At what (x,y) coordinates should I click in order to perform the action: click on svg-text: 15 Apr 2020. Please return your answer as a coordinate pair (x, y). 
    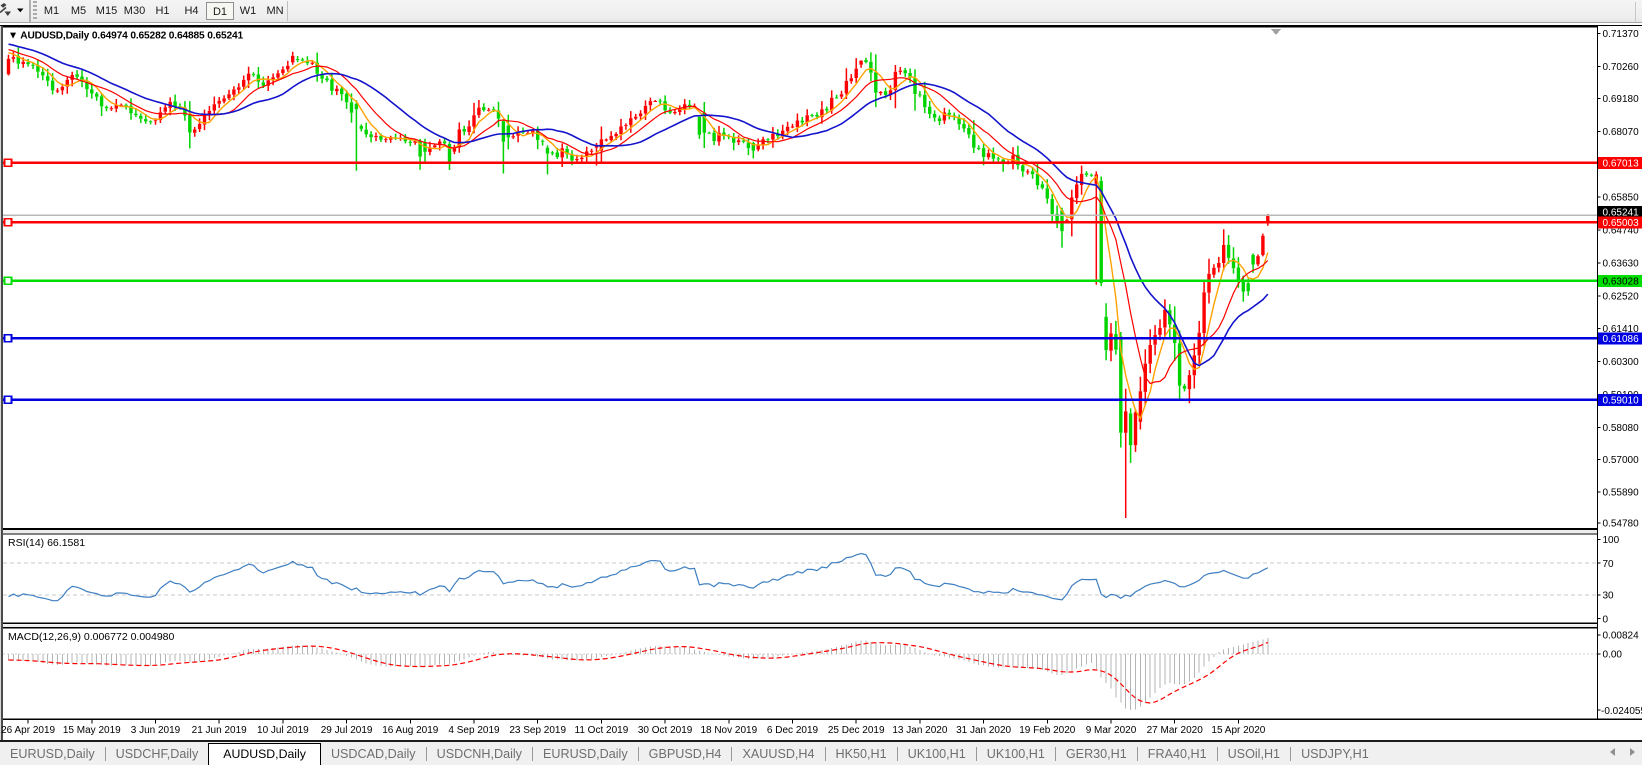
    Looking at the image, I should click on (1238, 730).